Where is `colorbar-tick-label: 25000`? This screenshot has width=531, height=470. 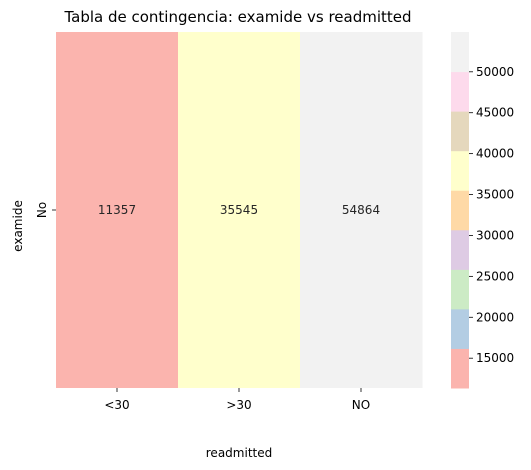 colorbar-tick-label: 25000 is located at coordinates (495, 276).